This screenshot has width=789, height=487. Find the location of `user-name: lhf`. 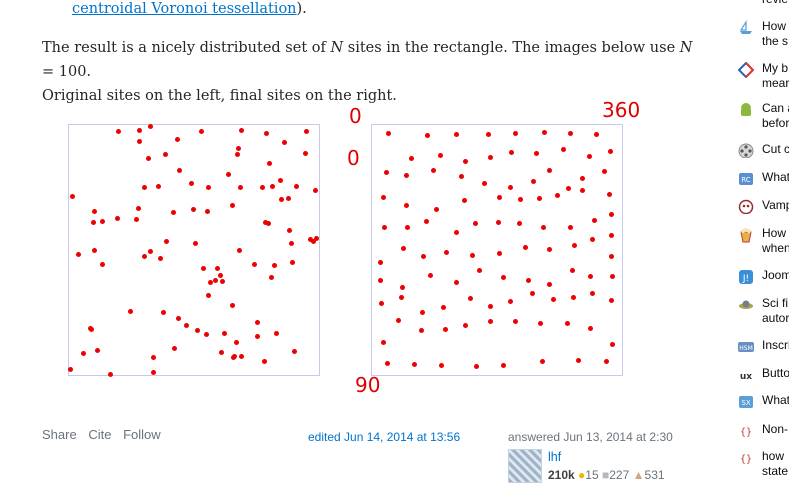

user-name: lhf is located at coordinates (555, 457).